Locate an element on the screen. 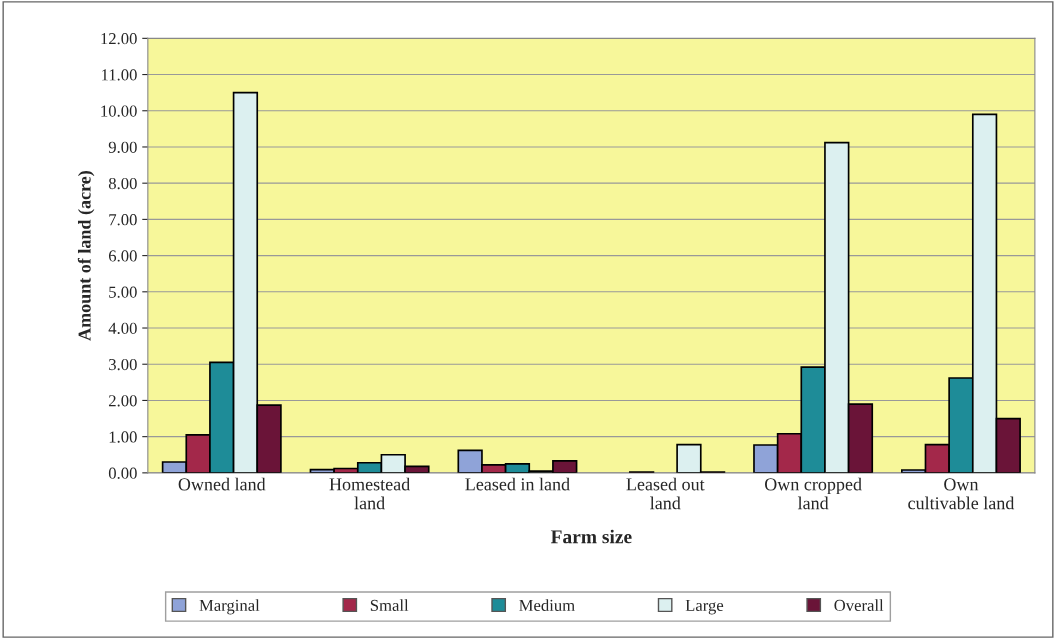 The image size is (1056, 639). y-axis-title: Amount of land (acre) is located at coordinates (86, 256).